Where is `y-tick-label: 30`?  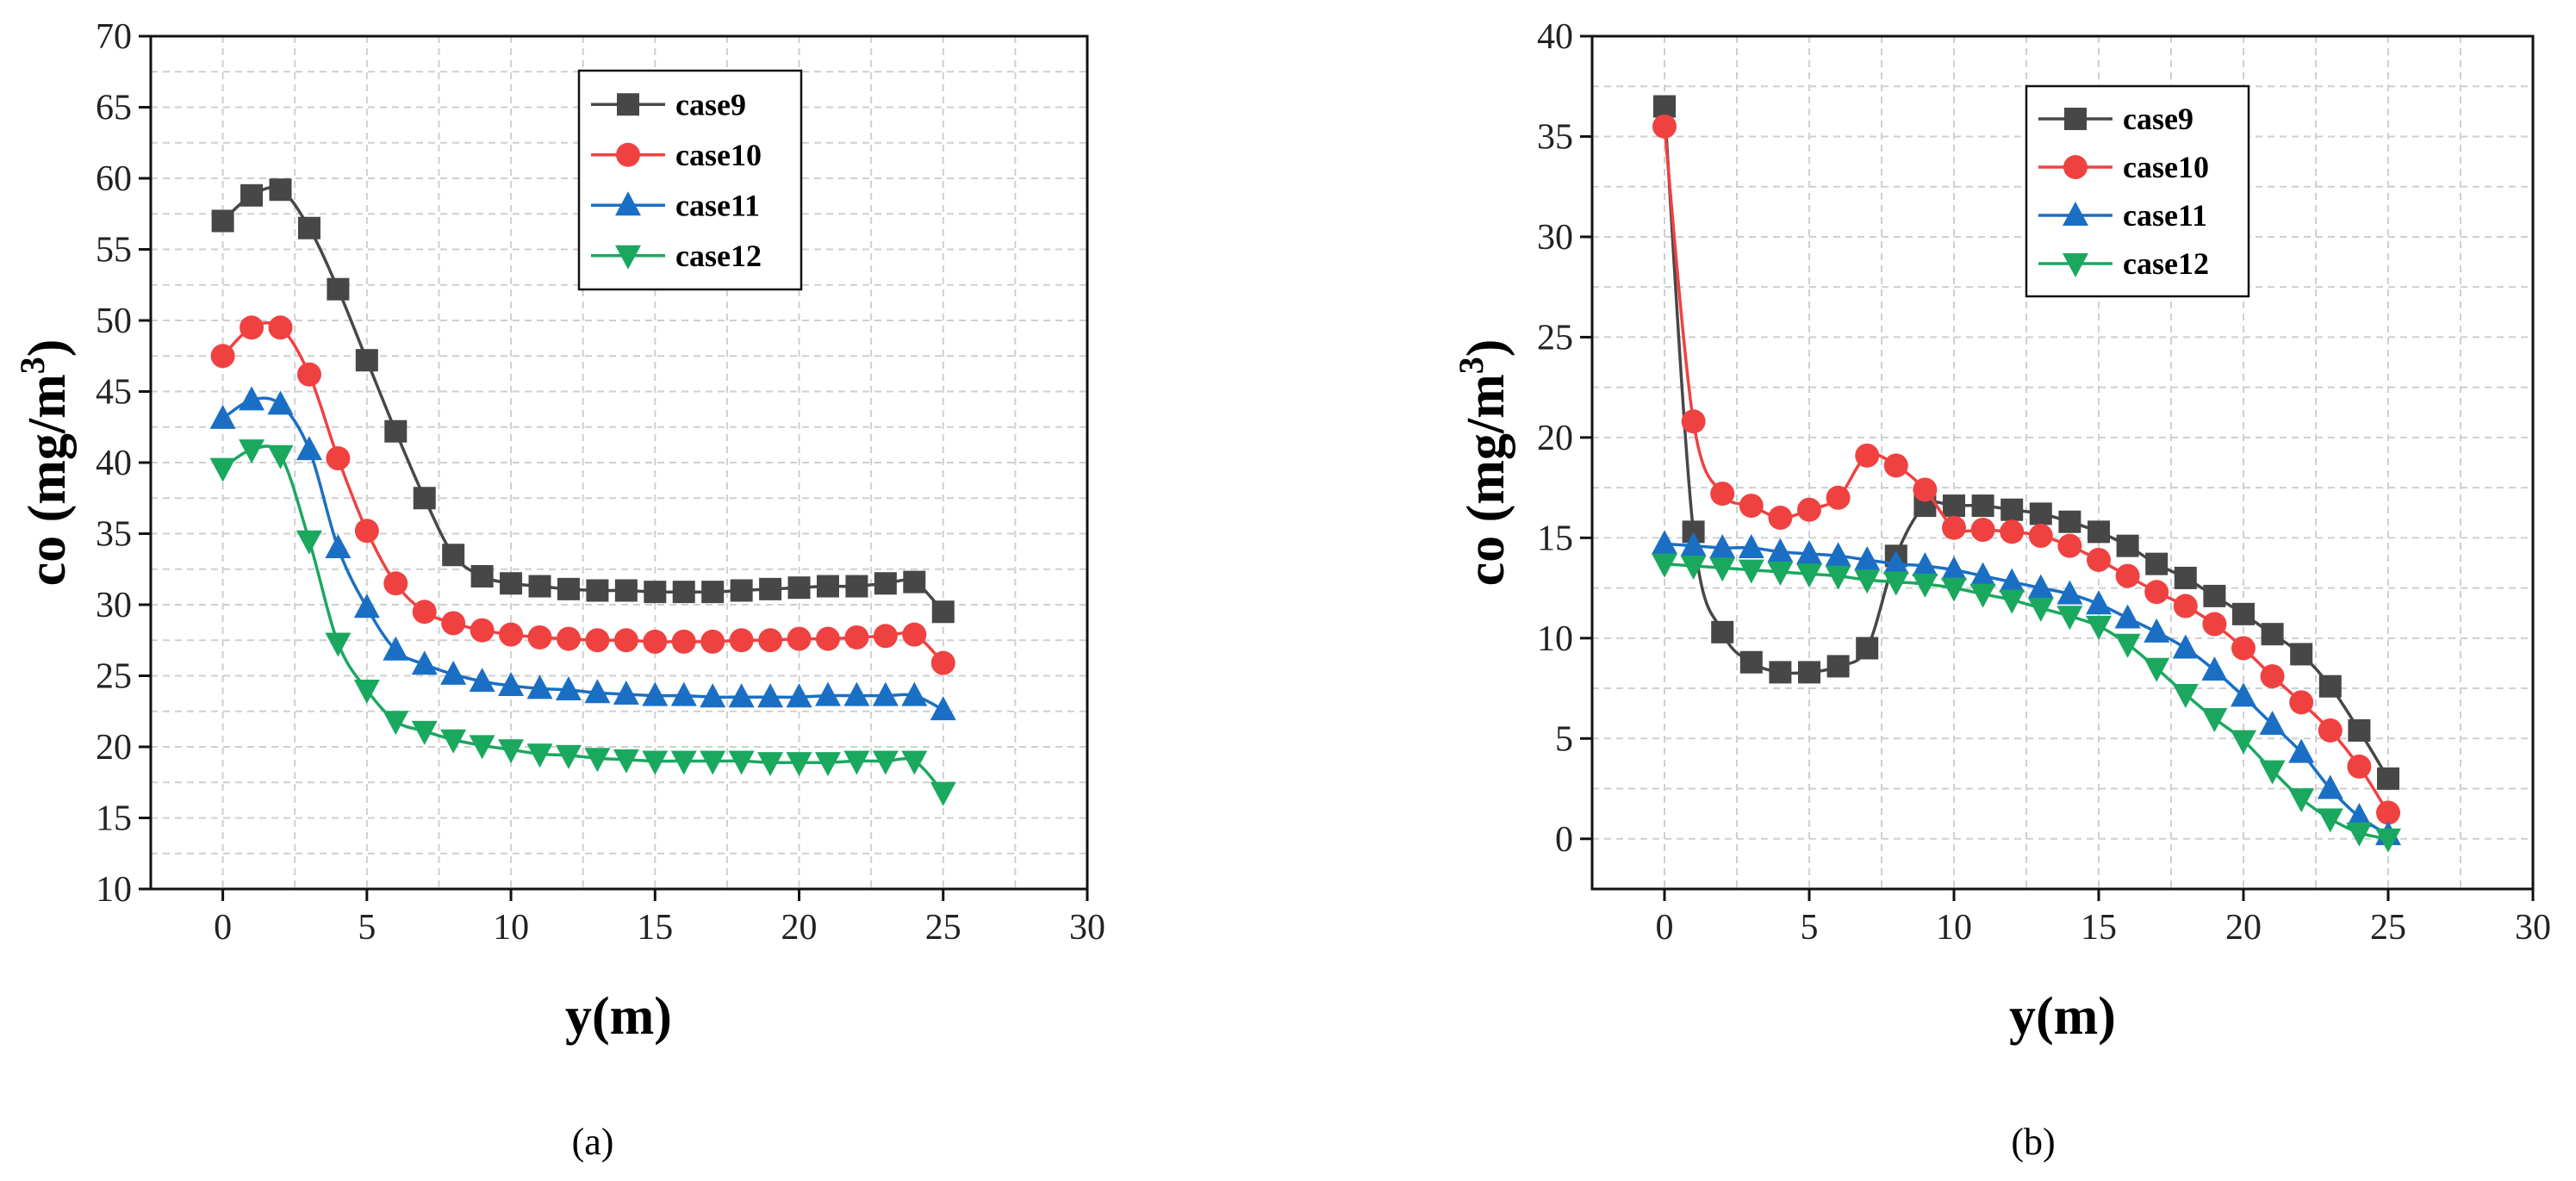 y-tick-label: 30 is located at coordinates (1555, 238).